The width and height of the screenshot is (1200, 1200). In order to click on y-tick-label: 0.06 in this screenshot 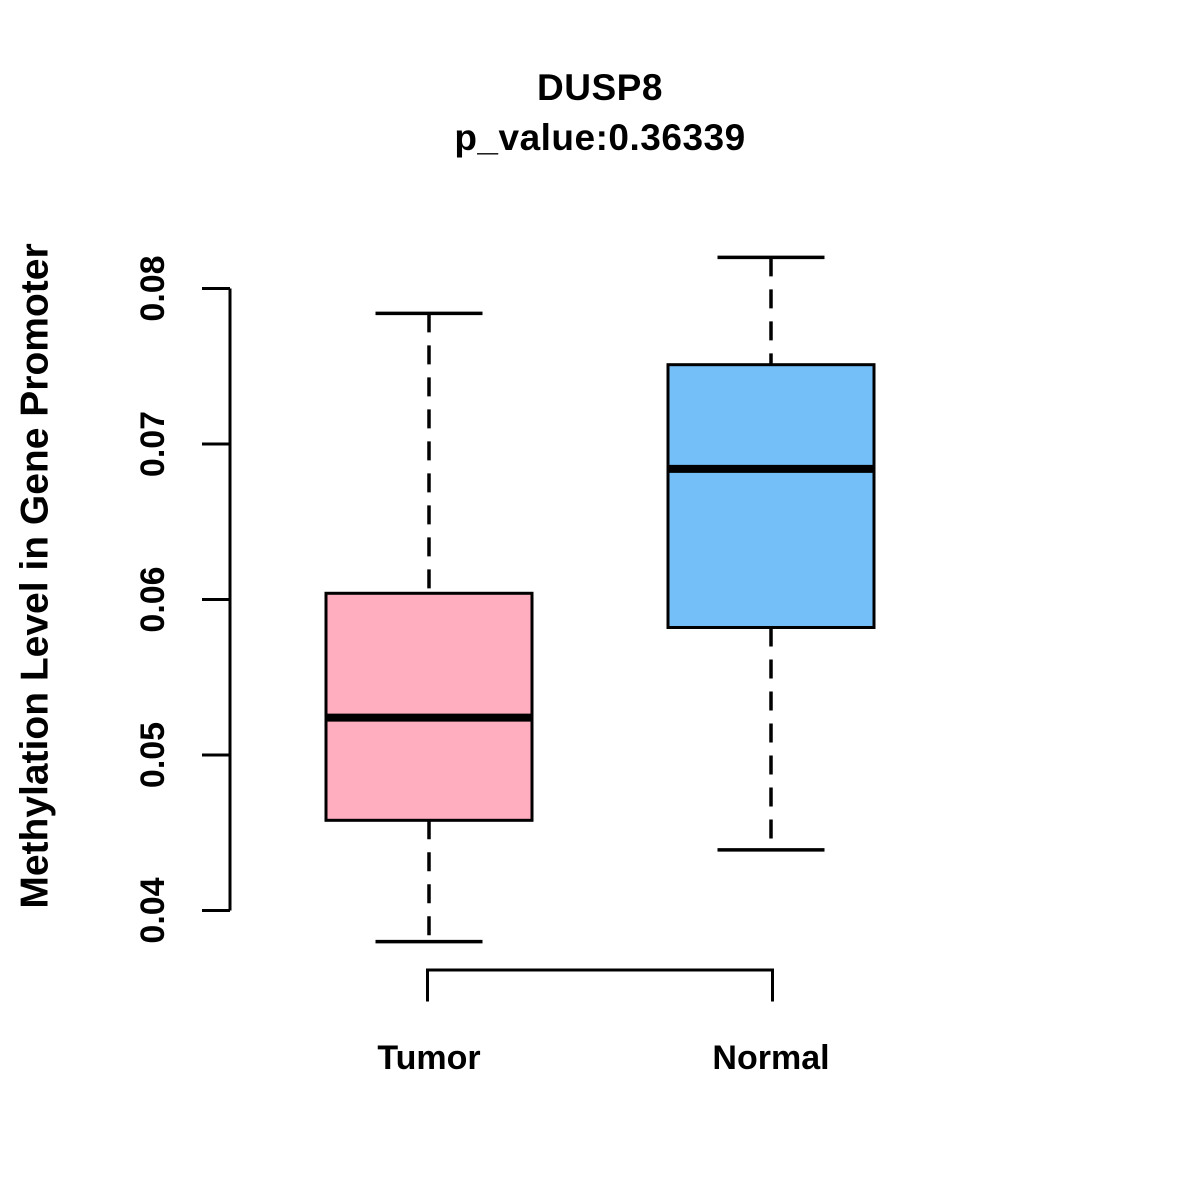, I will do `click(153, 599)`.